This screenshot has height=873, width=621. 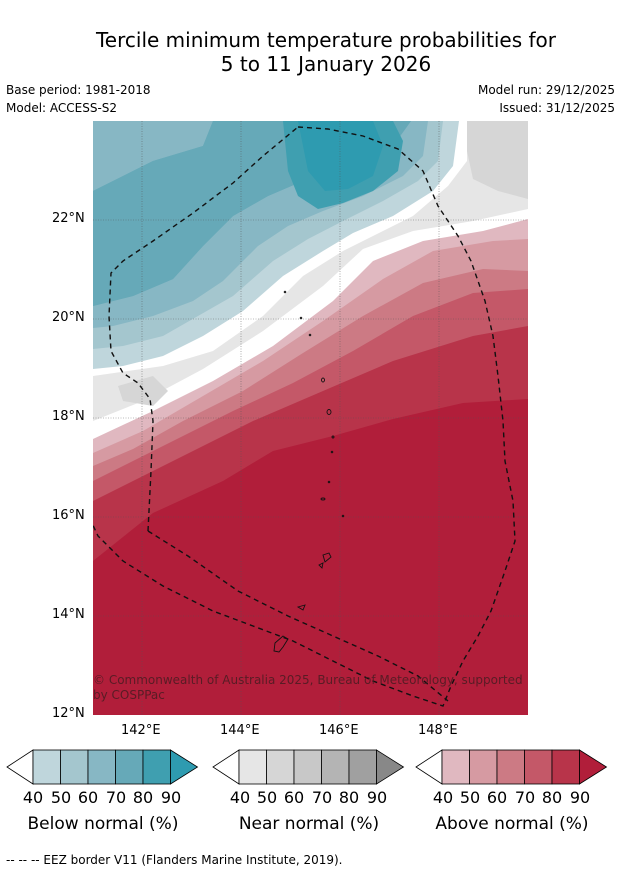 What do you see at coordinates (171, 797) in the screenshot?
I see `below-tick-90: 90` at bounding box center [171, 797].